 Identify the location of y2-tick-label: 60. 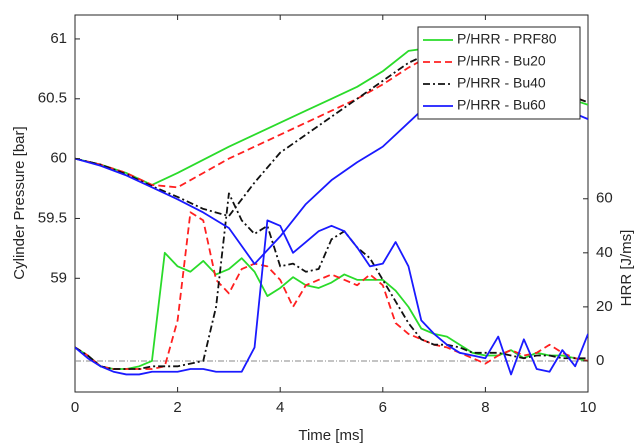
(604, 198).